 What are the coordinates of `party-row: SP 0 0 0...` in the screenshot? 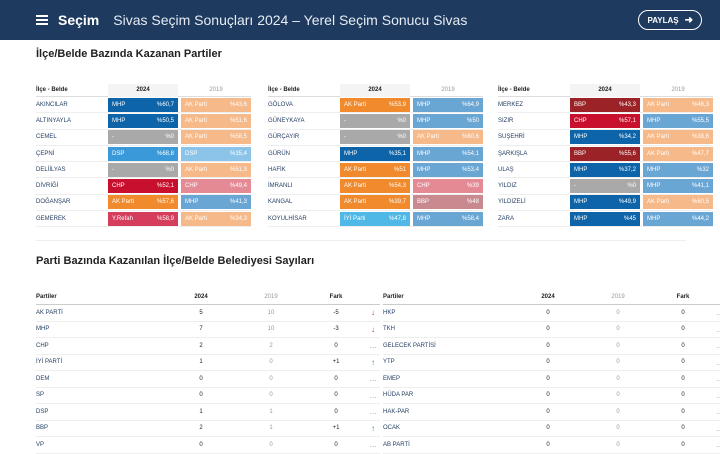 It's located at (208, 396).